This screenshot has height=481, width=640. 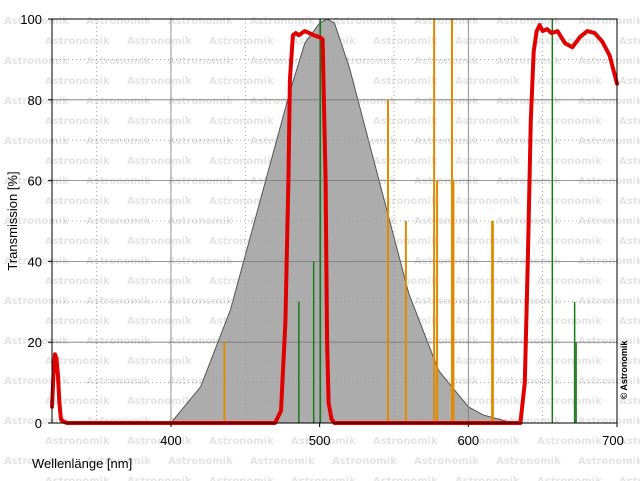 I want to click on y-tick-label: 20, so click(x=35, y=342).